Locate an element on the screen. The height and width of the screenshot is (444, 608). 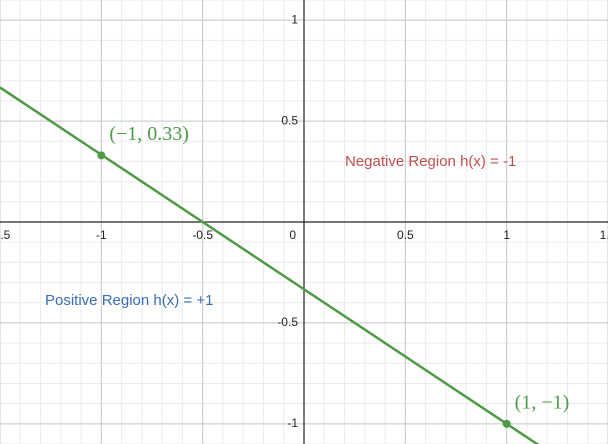
point-label: (1, −1) is located at coordinates (542, 402).